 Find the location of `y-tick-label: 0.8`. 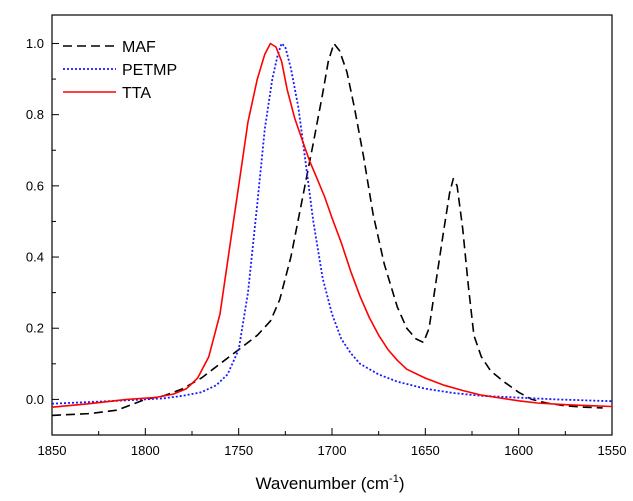

y-tick-label: 0.8 is located at coordinates (35, 114).